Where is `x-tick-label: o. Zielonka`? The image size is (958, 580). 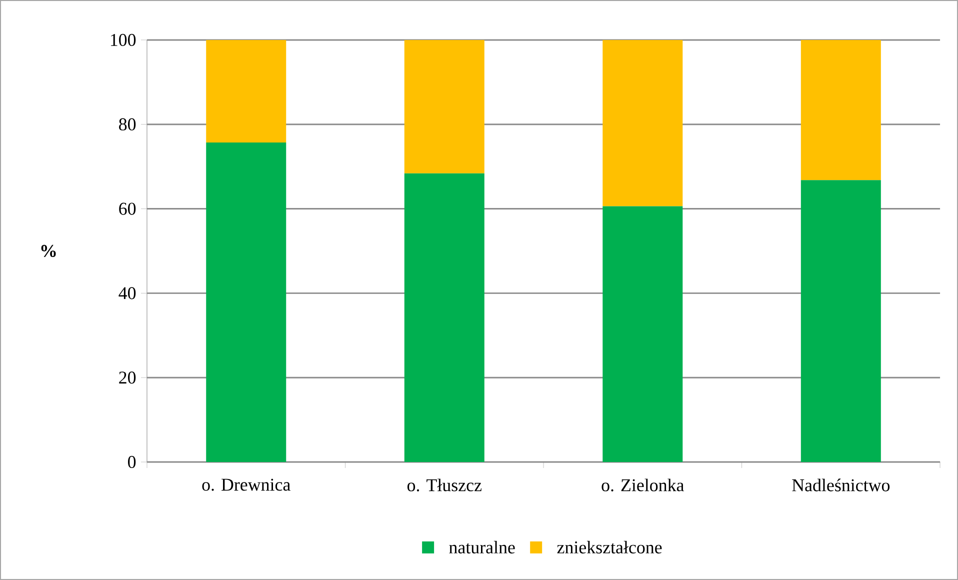 x-tick-label: o. Zielonka is located at coordinates (643, 485).